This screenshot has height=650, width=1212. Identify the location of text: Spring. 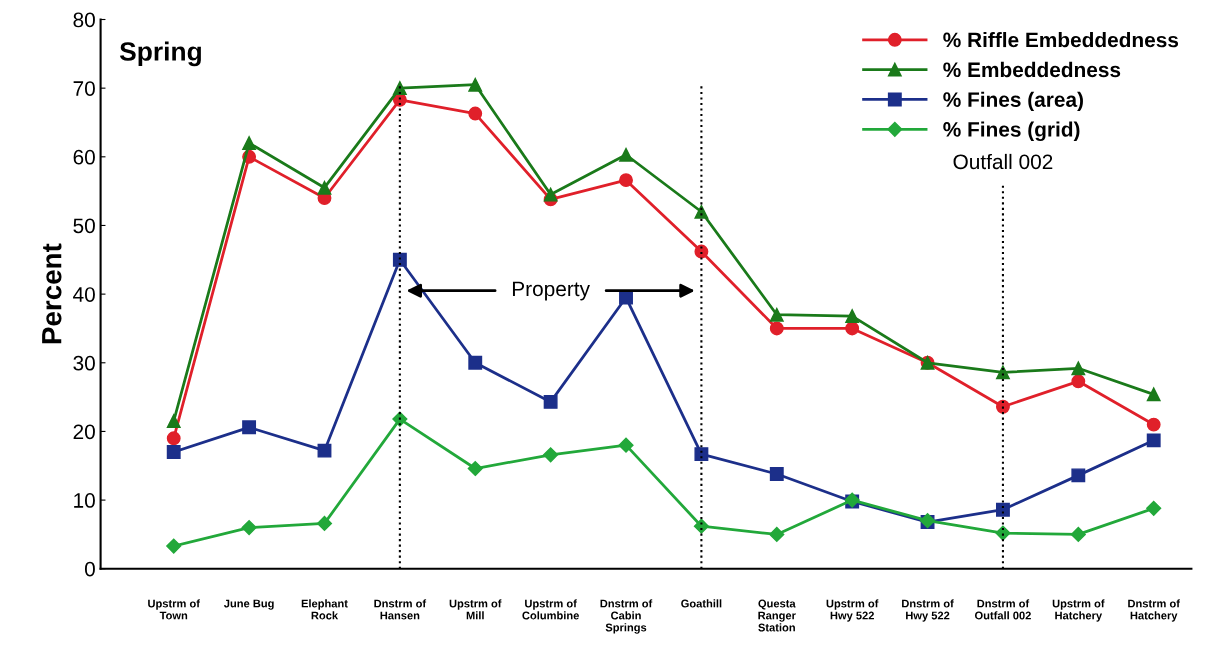
(160, 54).